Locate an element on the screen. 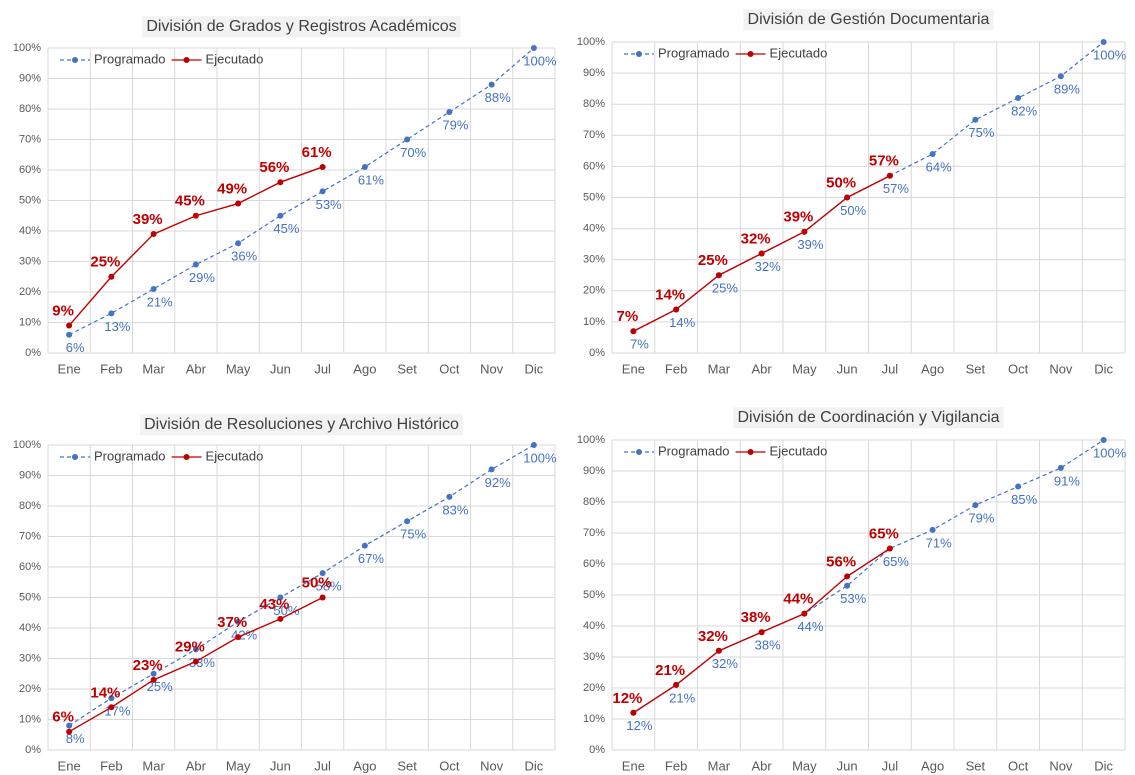 Image resolution: width=1135 pixels, height=775 pixels. data-label: 23% is located at coordinates (148, 665).